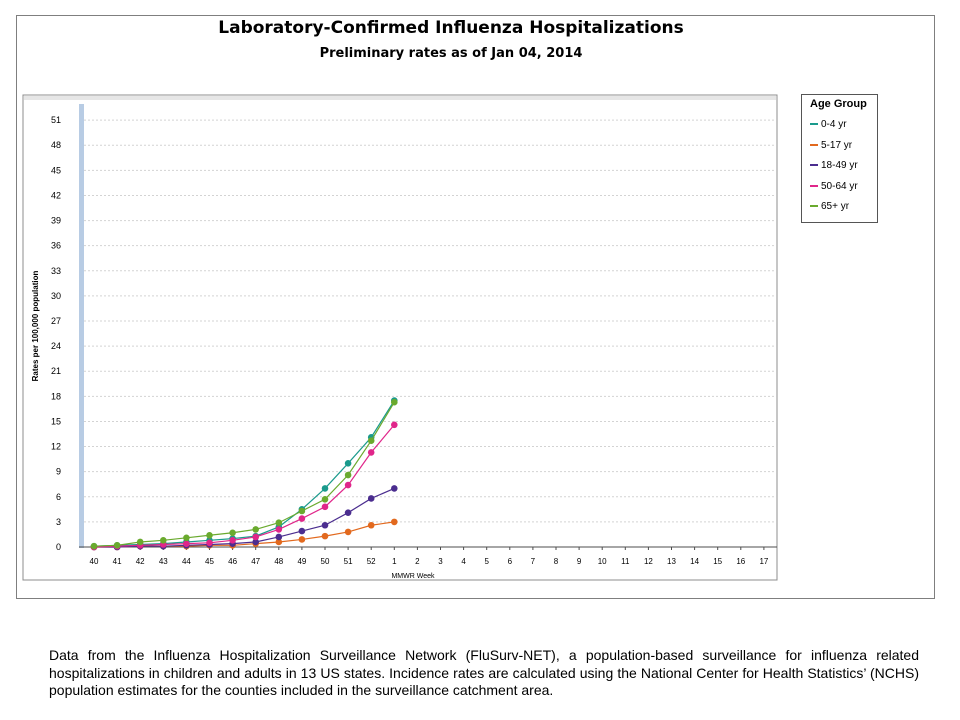 The image size is (960, 720). Describe the element at coordinates (371, 561) in the screenshot. I see `x-tick-label: 52` at that location.